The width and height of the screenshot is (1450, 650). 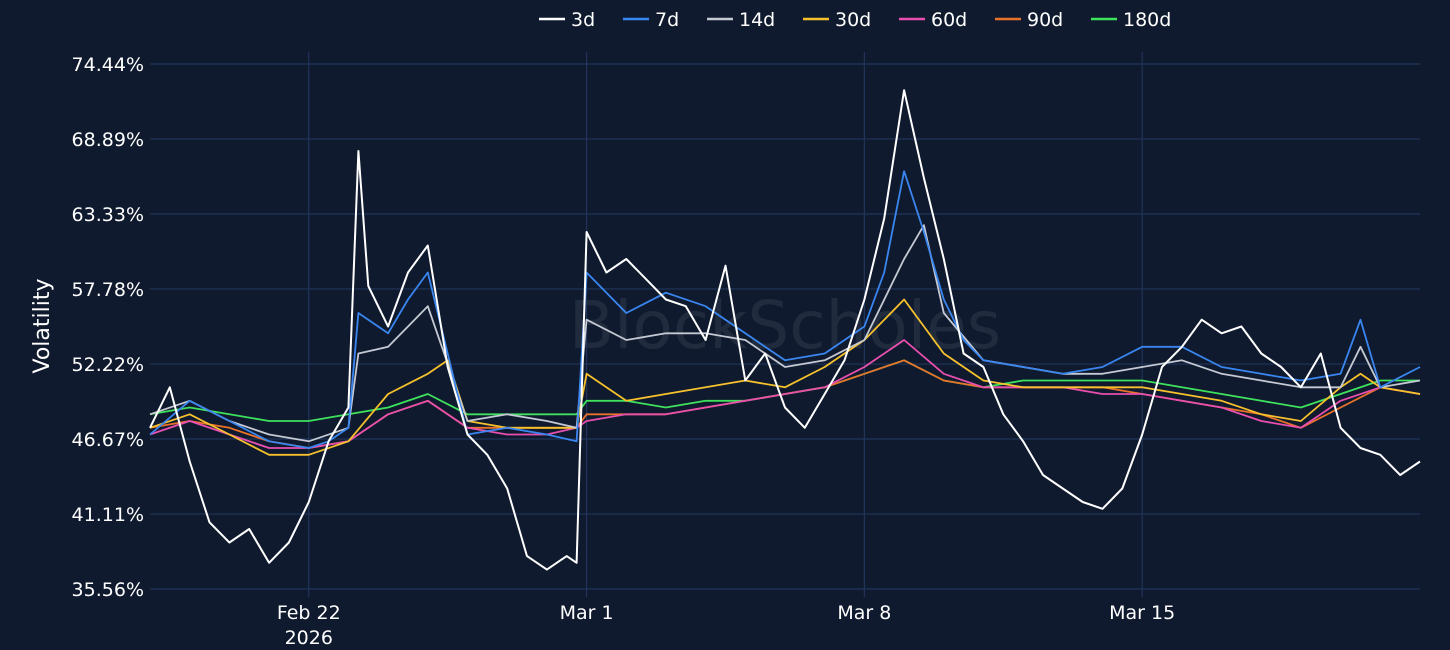 What do you see at coordinates (108, 590) in the screenshot?
I see `y-tick-label-7: 35.56%` at bounding box center [108, 590].